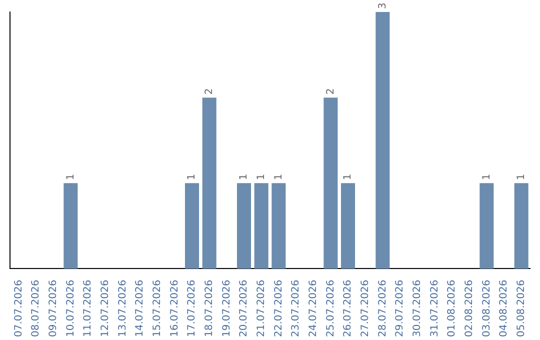 The width and height of the screenshot is (540, 340). Describe the element at coordinates (382, 309) in the screenshot. I see `x-tick-label: 28.07.2026` at that location.